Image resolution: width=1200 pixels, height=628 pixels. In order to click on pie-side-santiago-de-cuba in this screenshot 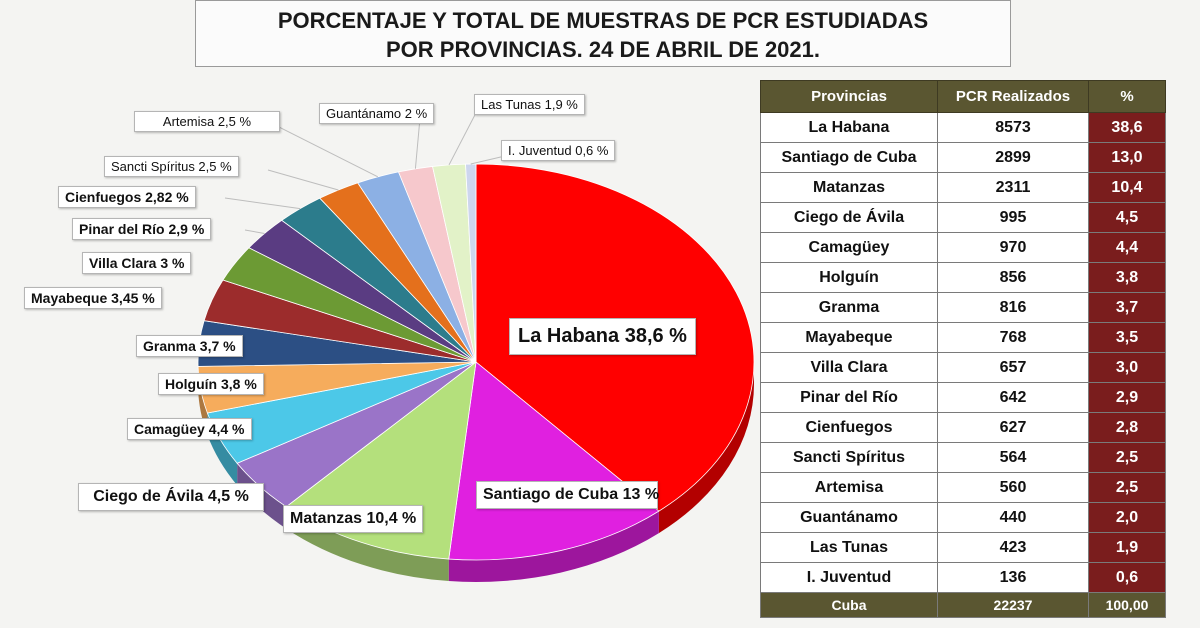, I will do `click(553, 546)`.